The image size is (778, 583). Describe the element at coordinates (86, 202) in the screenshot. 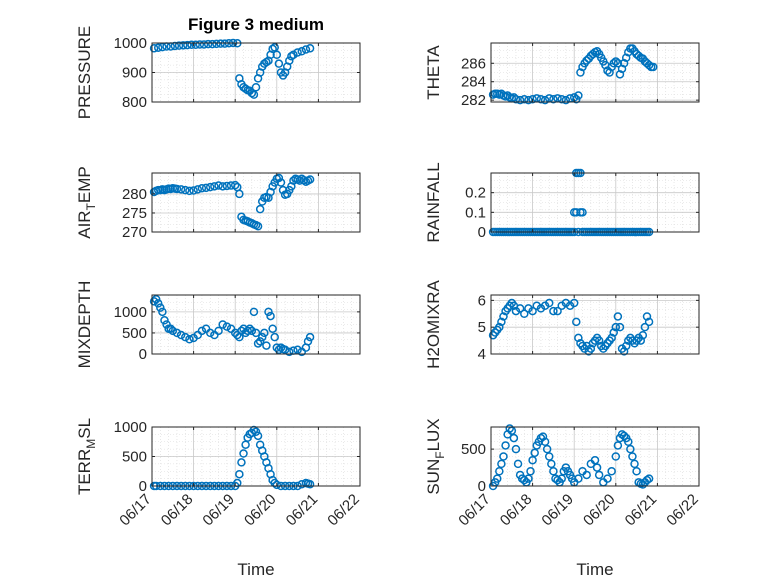

I see `y-axis-label: AIRTEMP` at that location.